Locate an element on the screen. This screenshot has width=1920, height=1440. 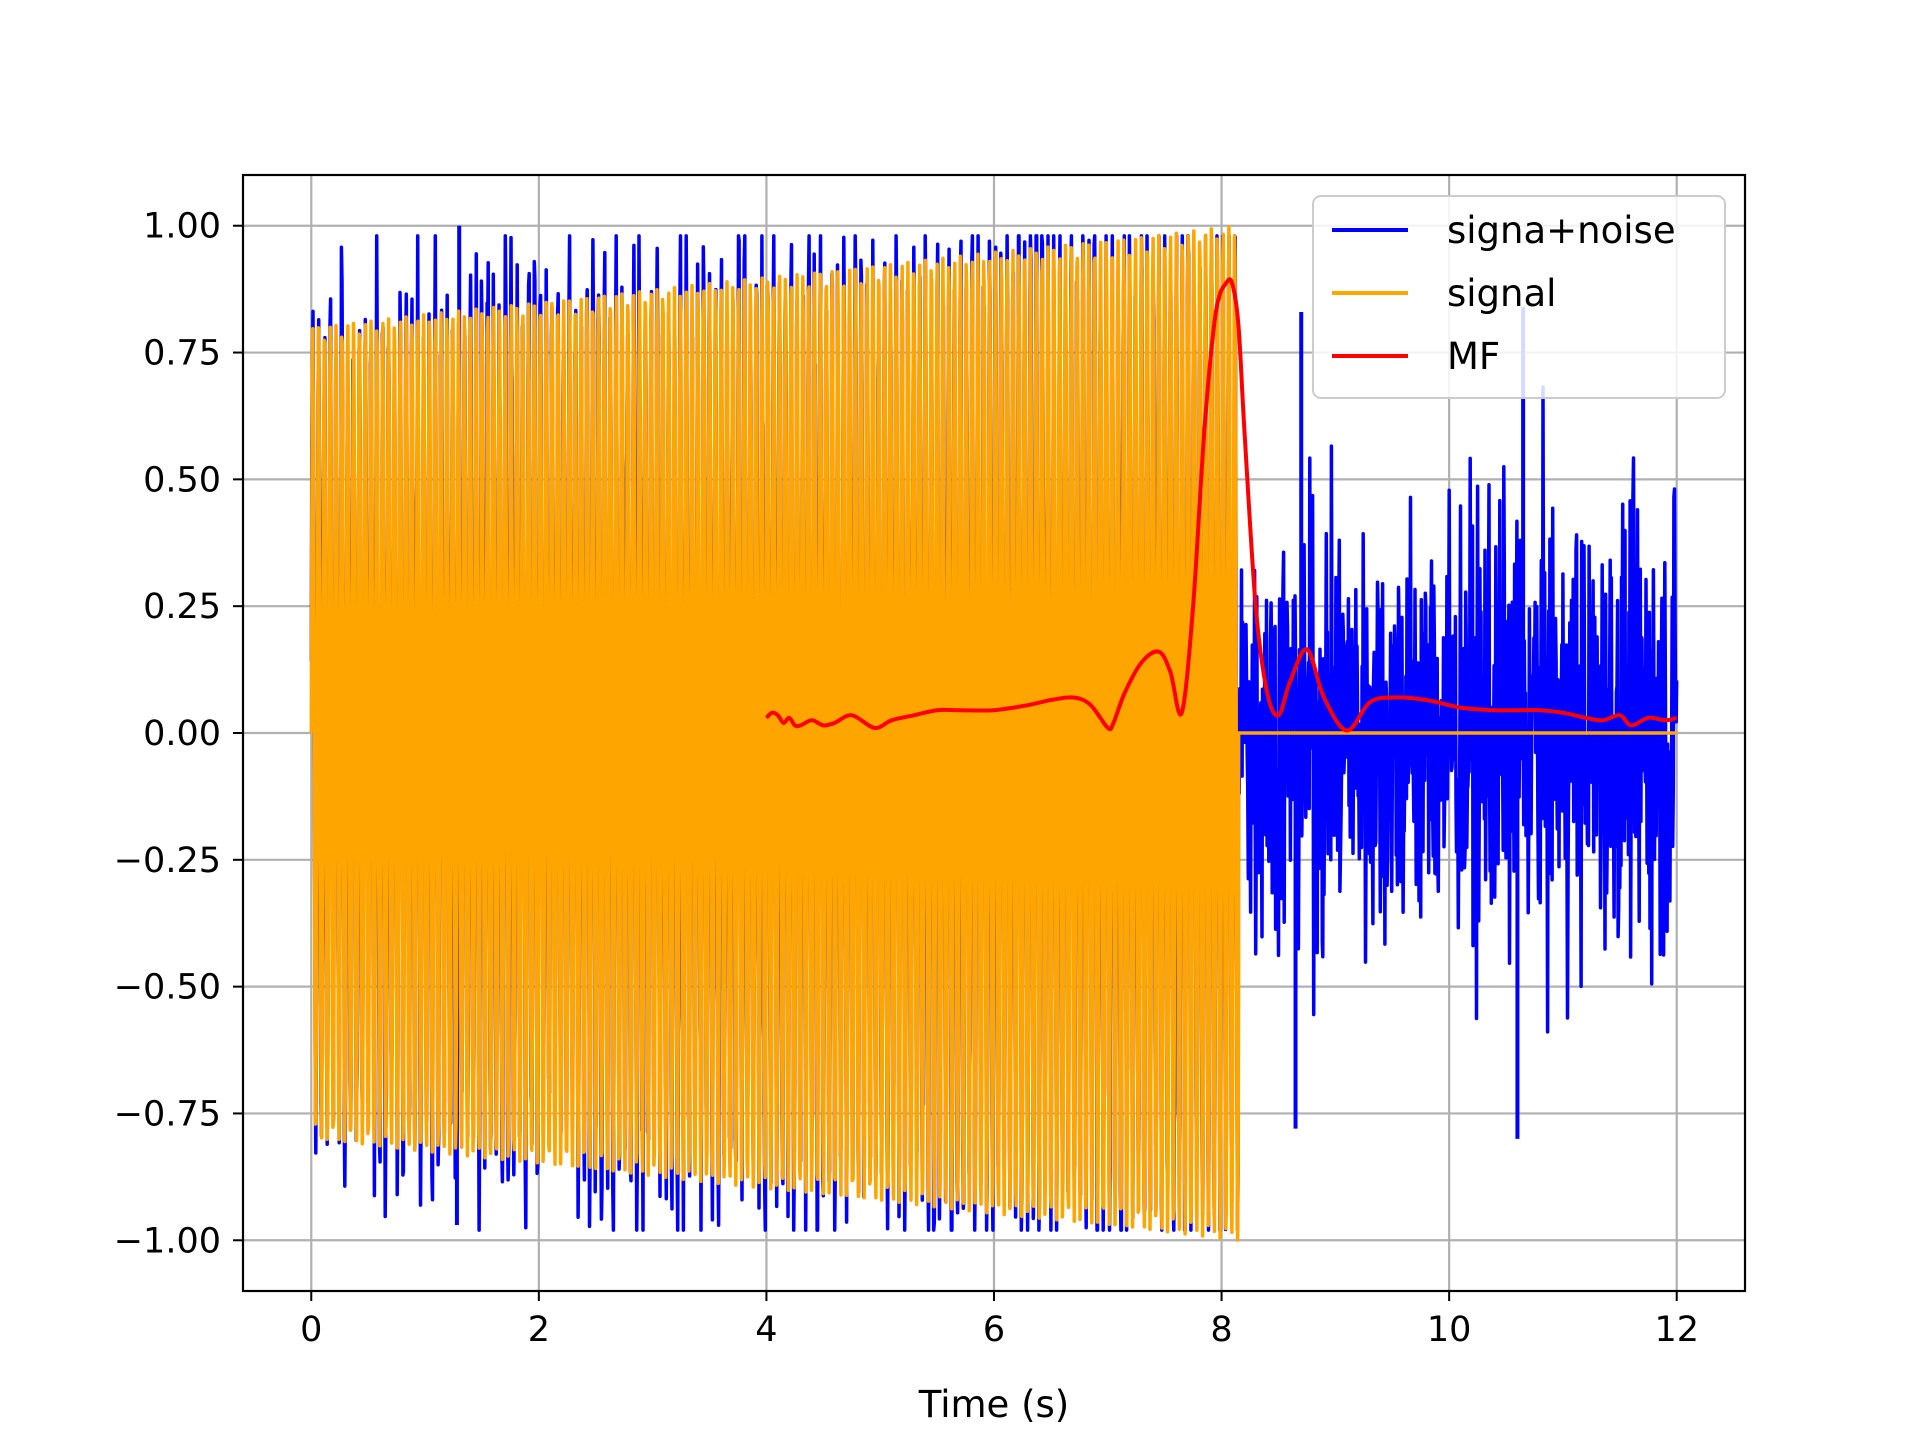
x-axis-label: Time (s) is located at coordinates (993, 1404).